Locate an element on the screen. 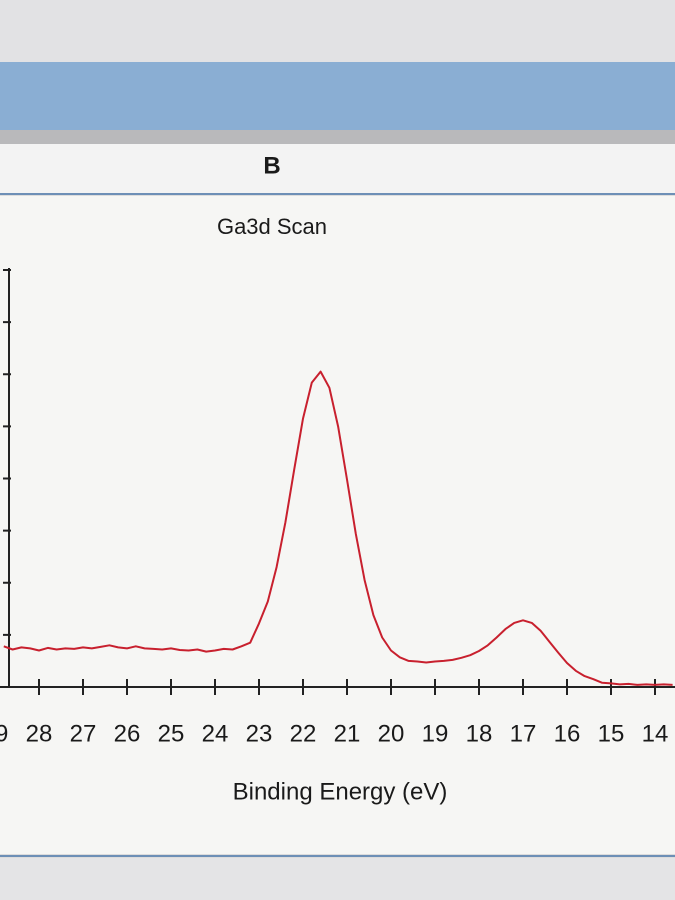 The height and width of the screenshot is (900, 675). x-tick-label: 27 is located at coordinates (83, 733).